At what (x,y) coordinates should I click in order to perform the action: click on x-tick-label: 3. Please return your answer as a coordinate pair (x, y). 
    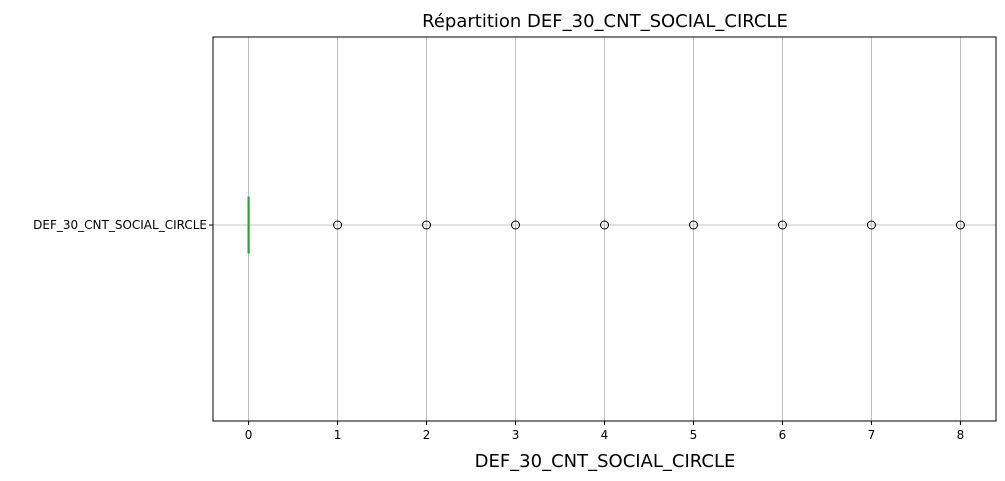
    Looking at the image, I should click on (516, 435).